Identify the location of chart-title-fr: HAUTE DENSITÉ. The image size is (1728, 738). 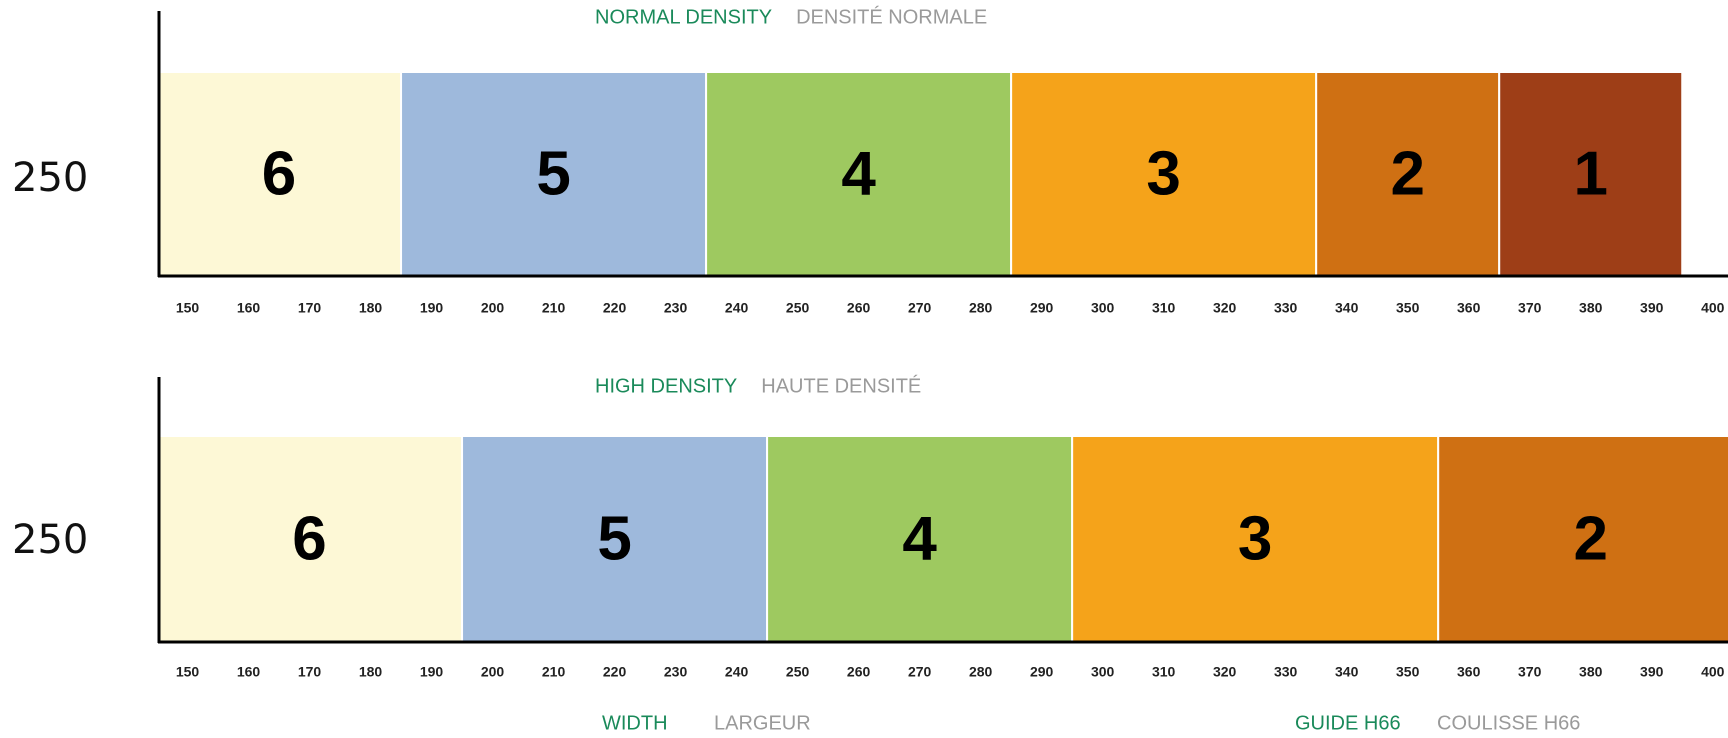
(841, 385).